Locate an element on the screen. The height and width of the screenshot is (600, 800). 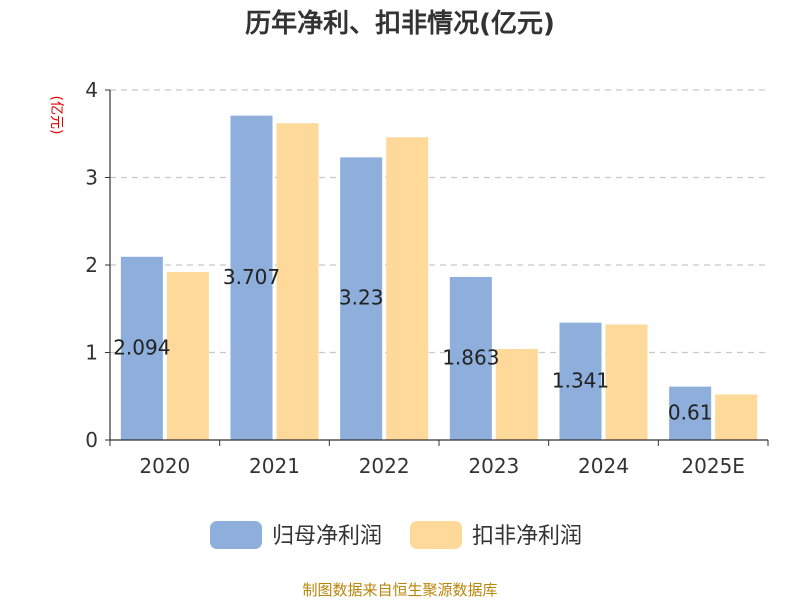
bar-net-profit-2025E is located at coordinates (690, 413).